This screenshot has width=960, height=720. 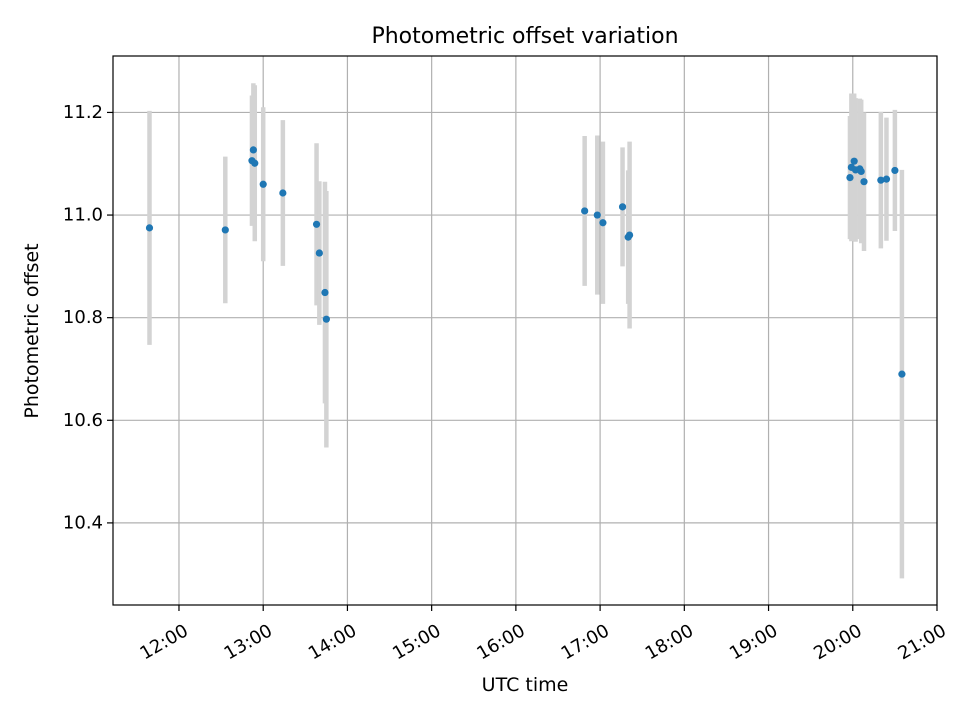 I want to click on x-axis-label: UTC time, so click(x=525, y=685).